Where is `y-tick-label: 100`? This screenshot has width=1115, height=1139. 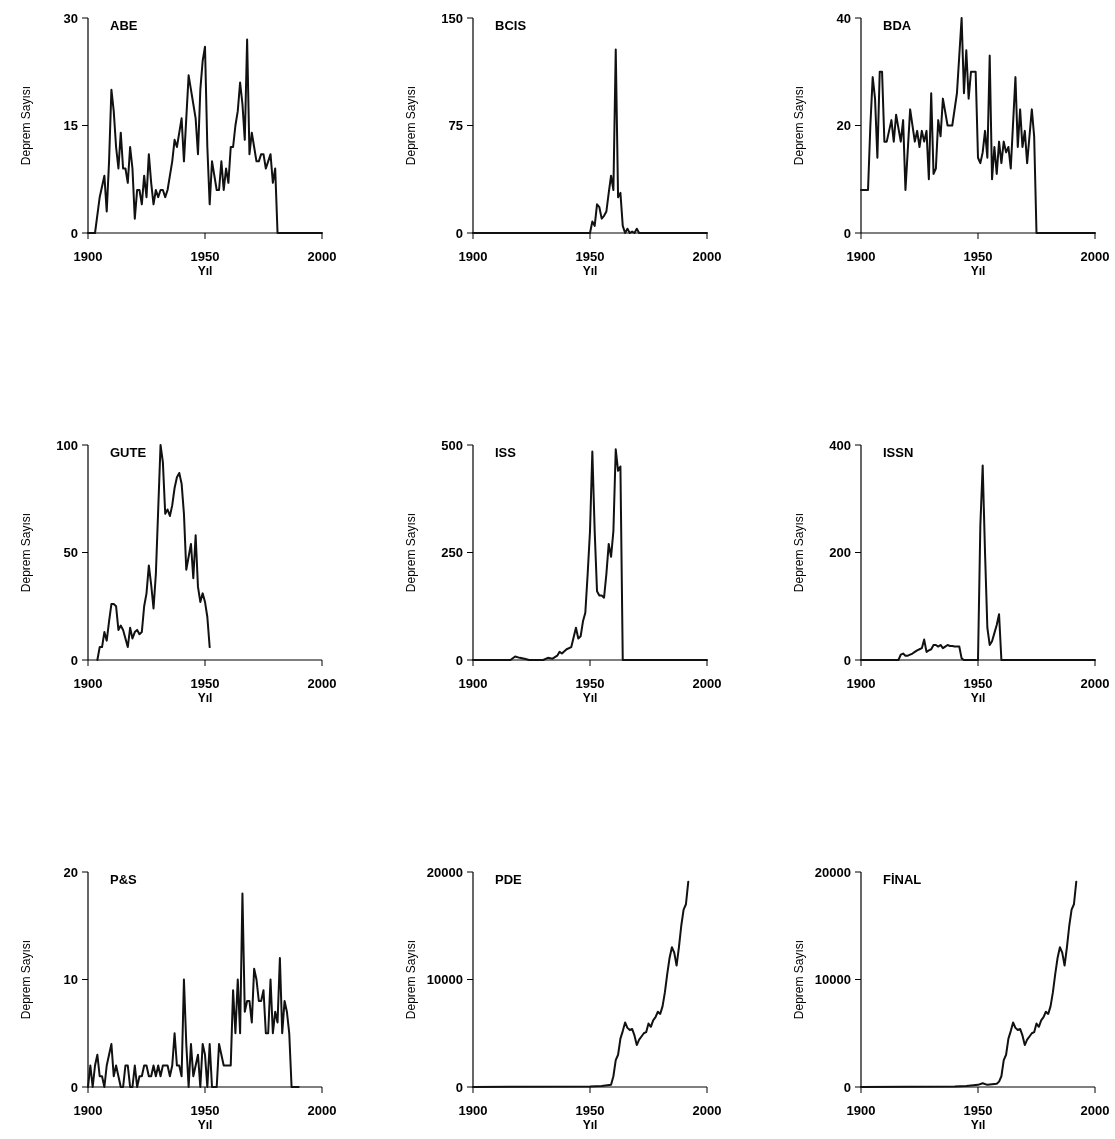
y-tick-label: 100 is located at coordinates (67, 445).